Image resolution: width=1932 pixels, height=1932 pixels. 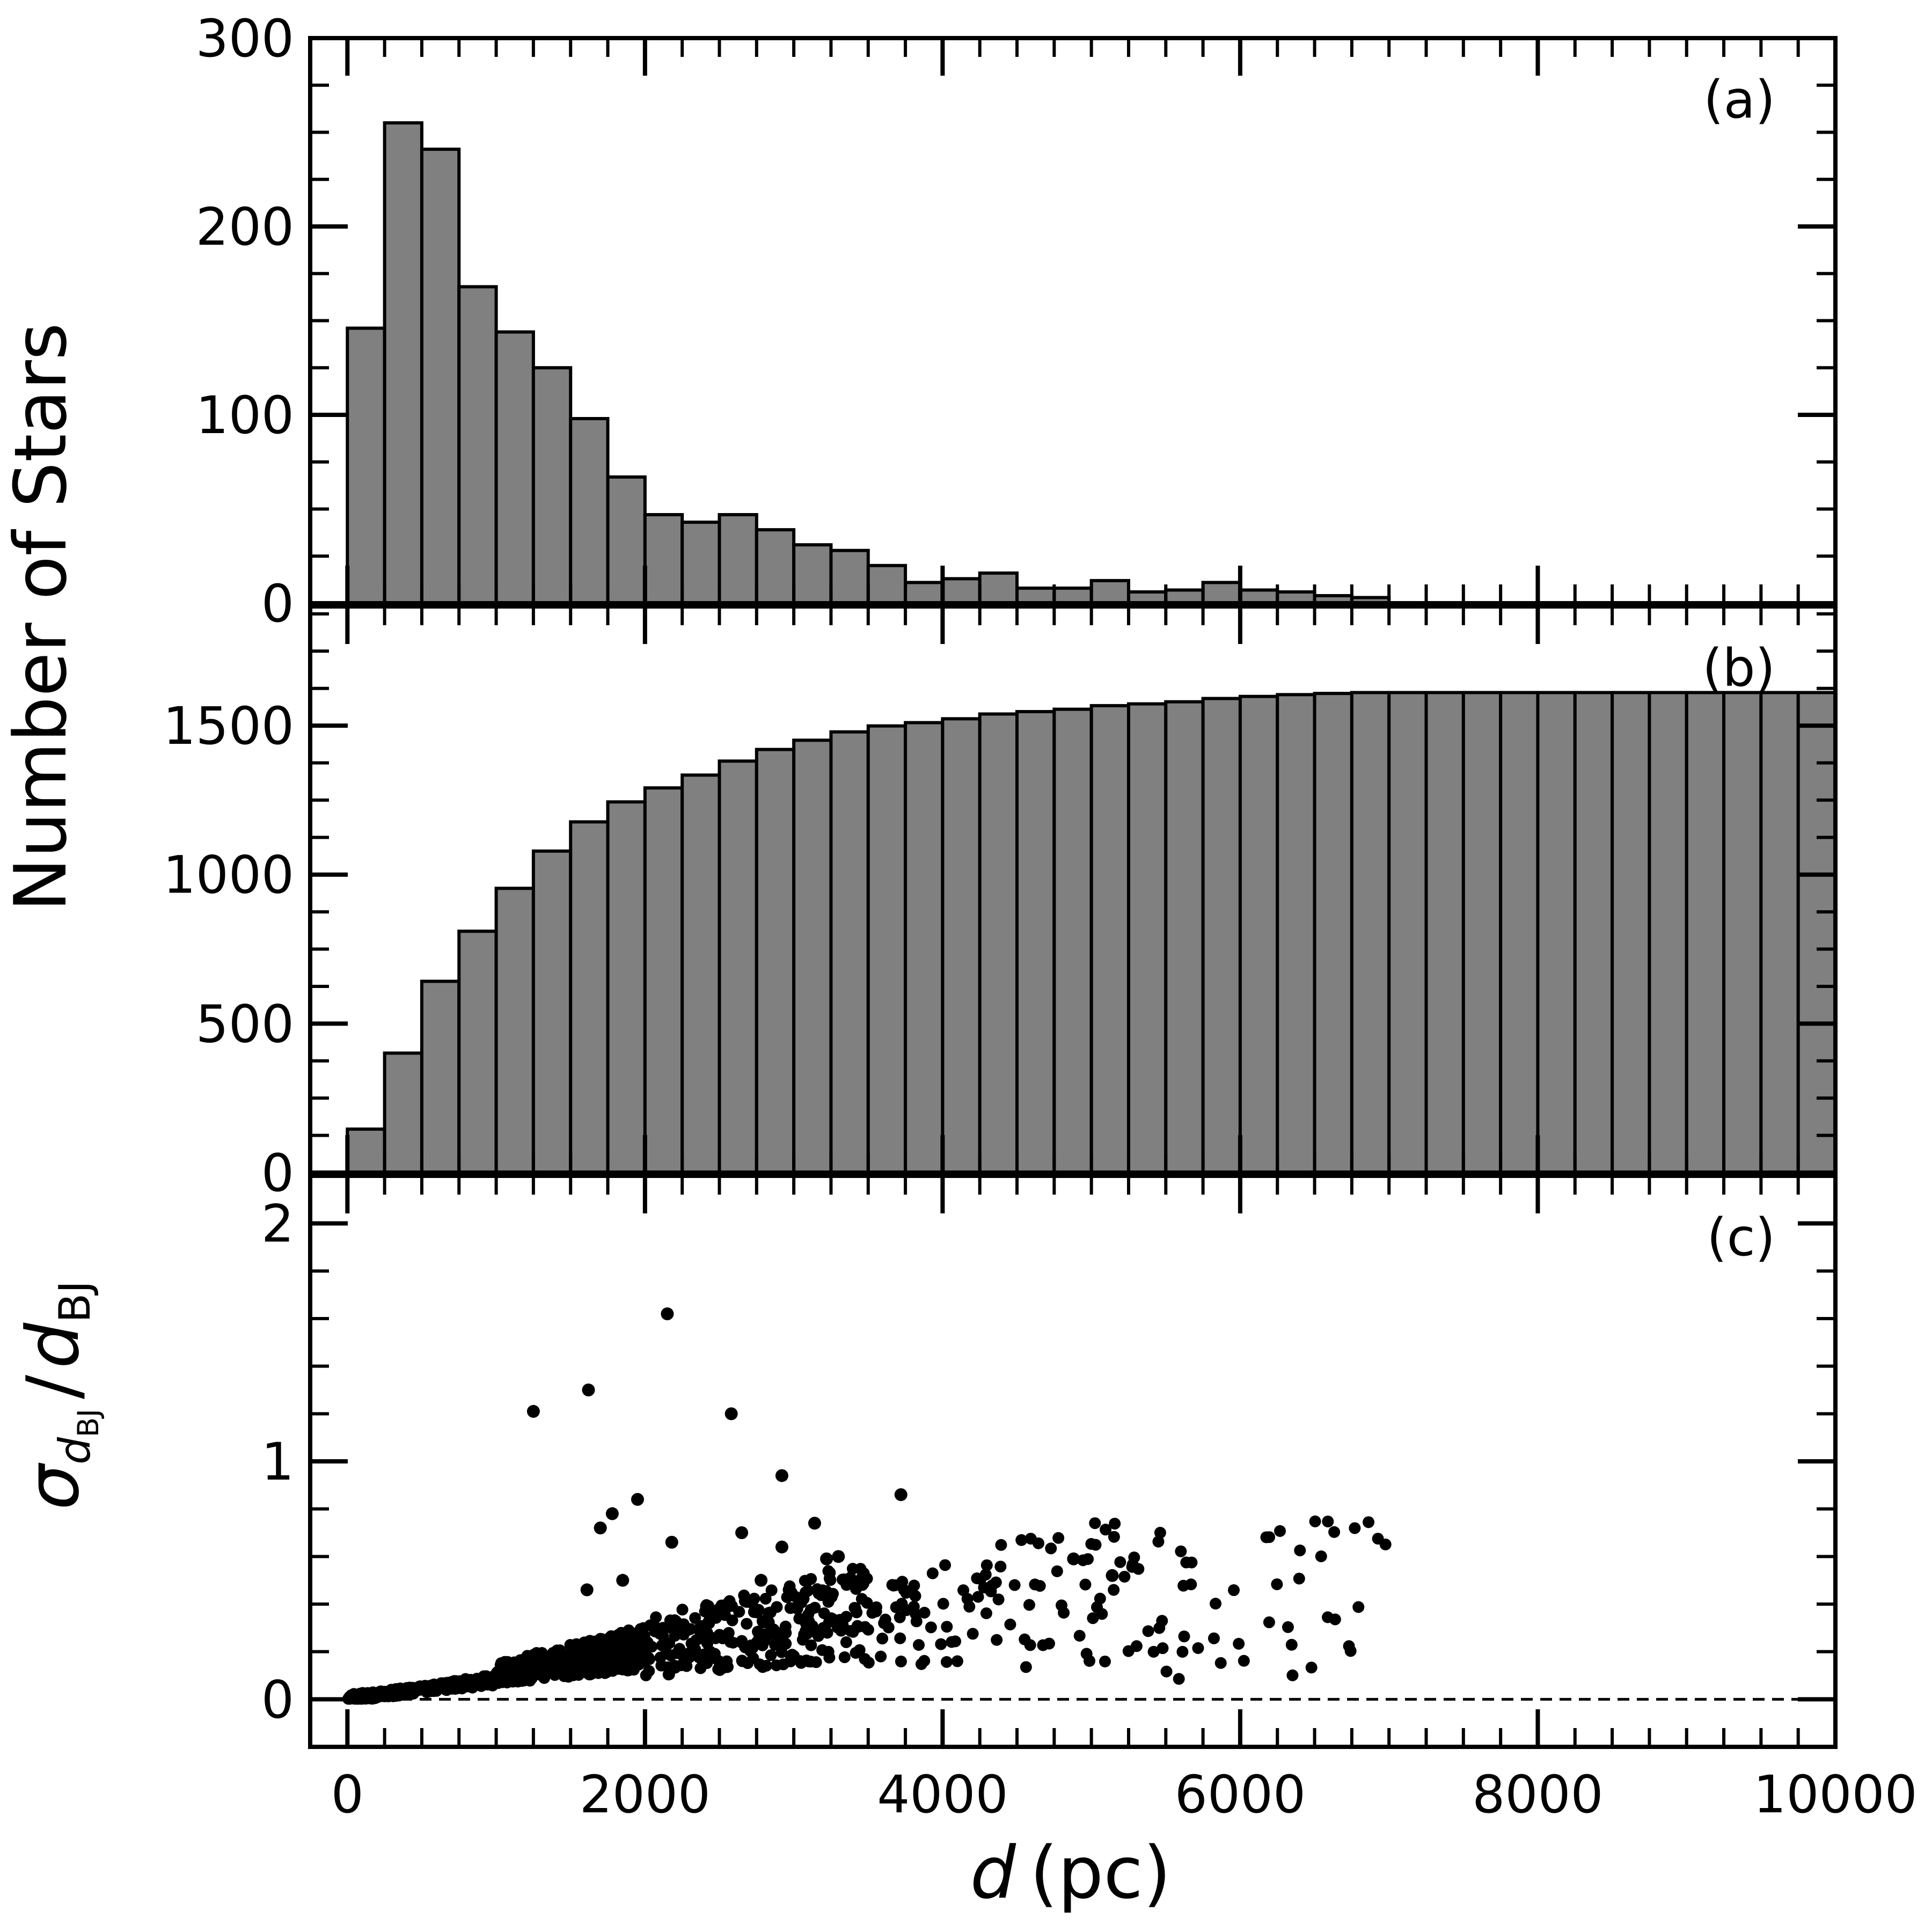 I want to click on y-tick-label: 1500, so click(x=228, y=726).